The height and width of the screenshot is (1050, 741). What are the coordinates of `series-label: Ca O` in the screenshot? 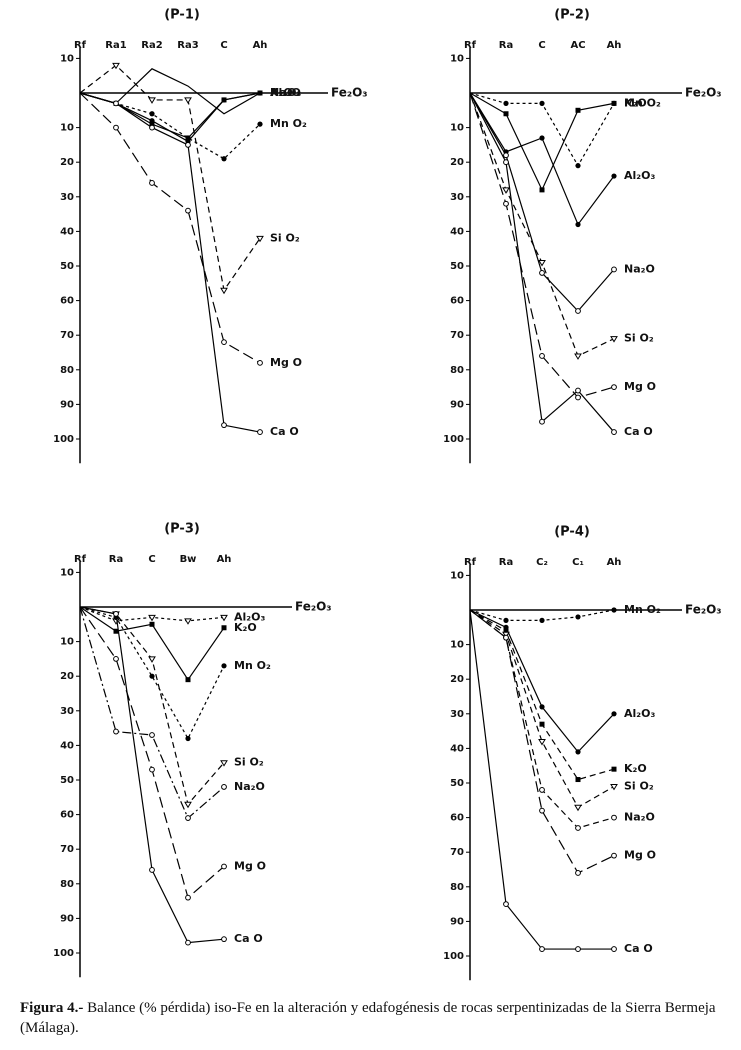 It's located at (638, 948).